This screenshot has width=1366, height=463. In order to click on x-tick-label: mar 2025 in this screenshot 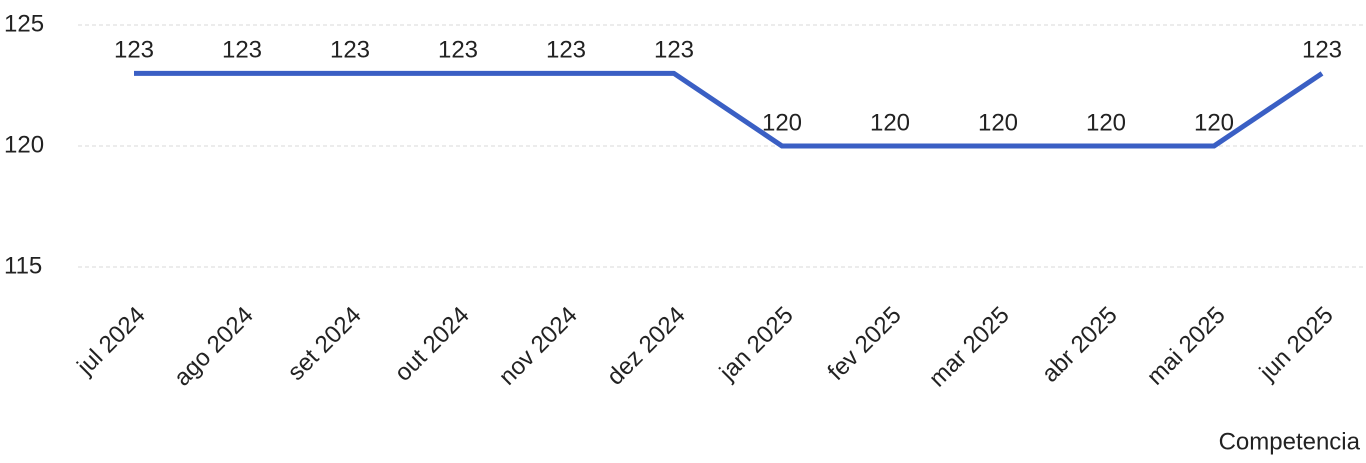, I will do `click(969, 347)`.